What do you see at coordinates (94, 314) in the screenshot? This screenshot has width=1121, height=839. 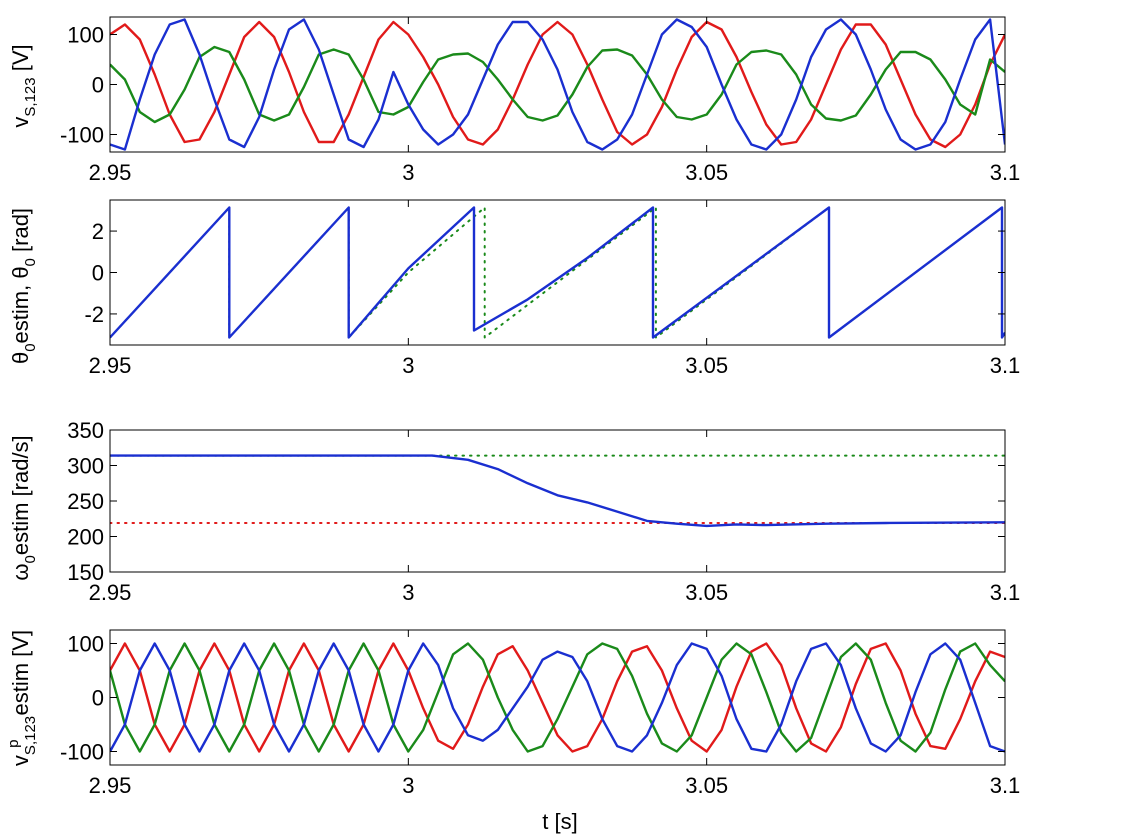 I see `y-tick-label: -2` at bounding box center [94, 314].